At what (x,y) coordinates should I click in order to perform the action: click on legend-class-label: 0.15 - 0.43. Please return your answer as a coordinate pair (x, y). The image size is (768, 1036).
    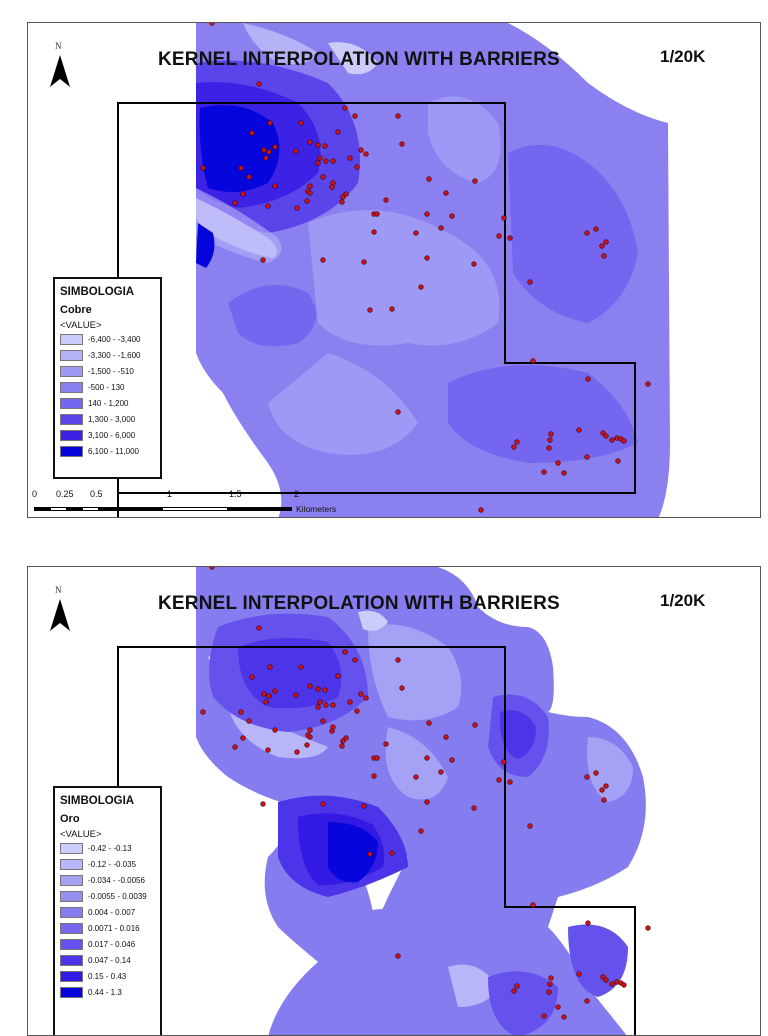
    Looking at the image, I should click on (107, 976).